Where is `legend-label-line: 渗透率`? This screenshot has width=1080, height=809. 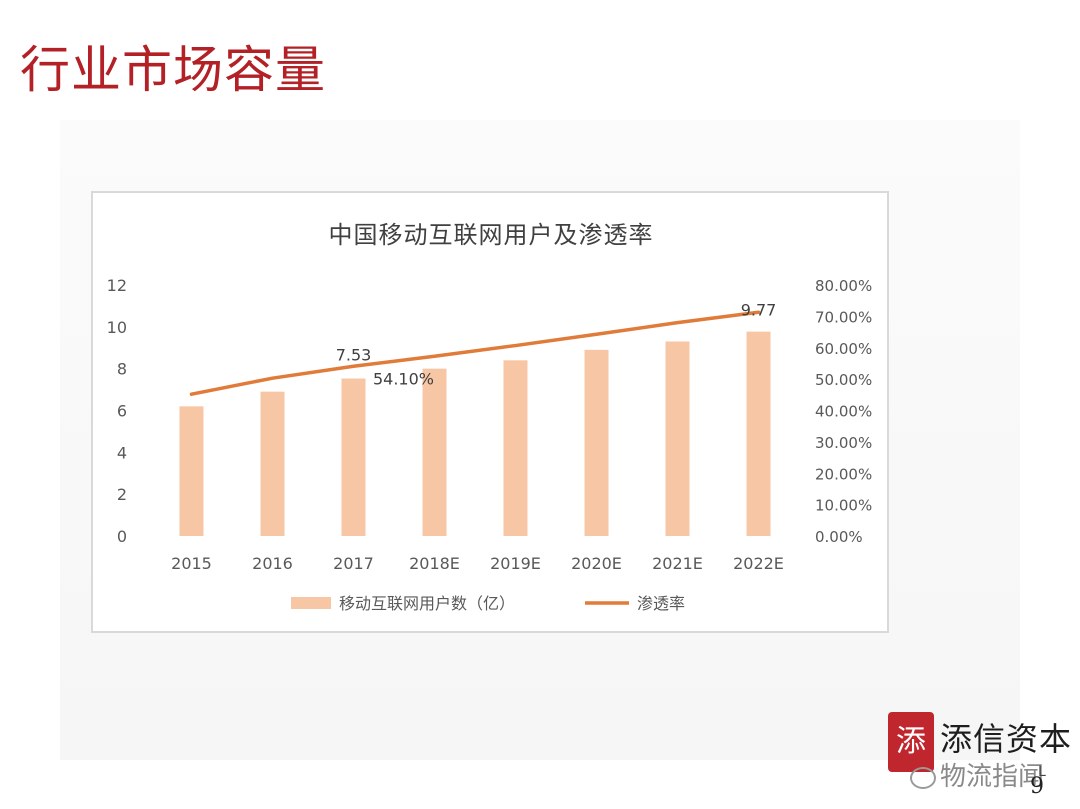 legend-label-line: 渗透率 is located at coordinates (661, 603).